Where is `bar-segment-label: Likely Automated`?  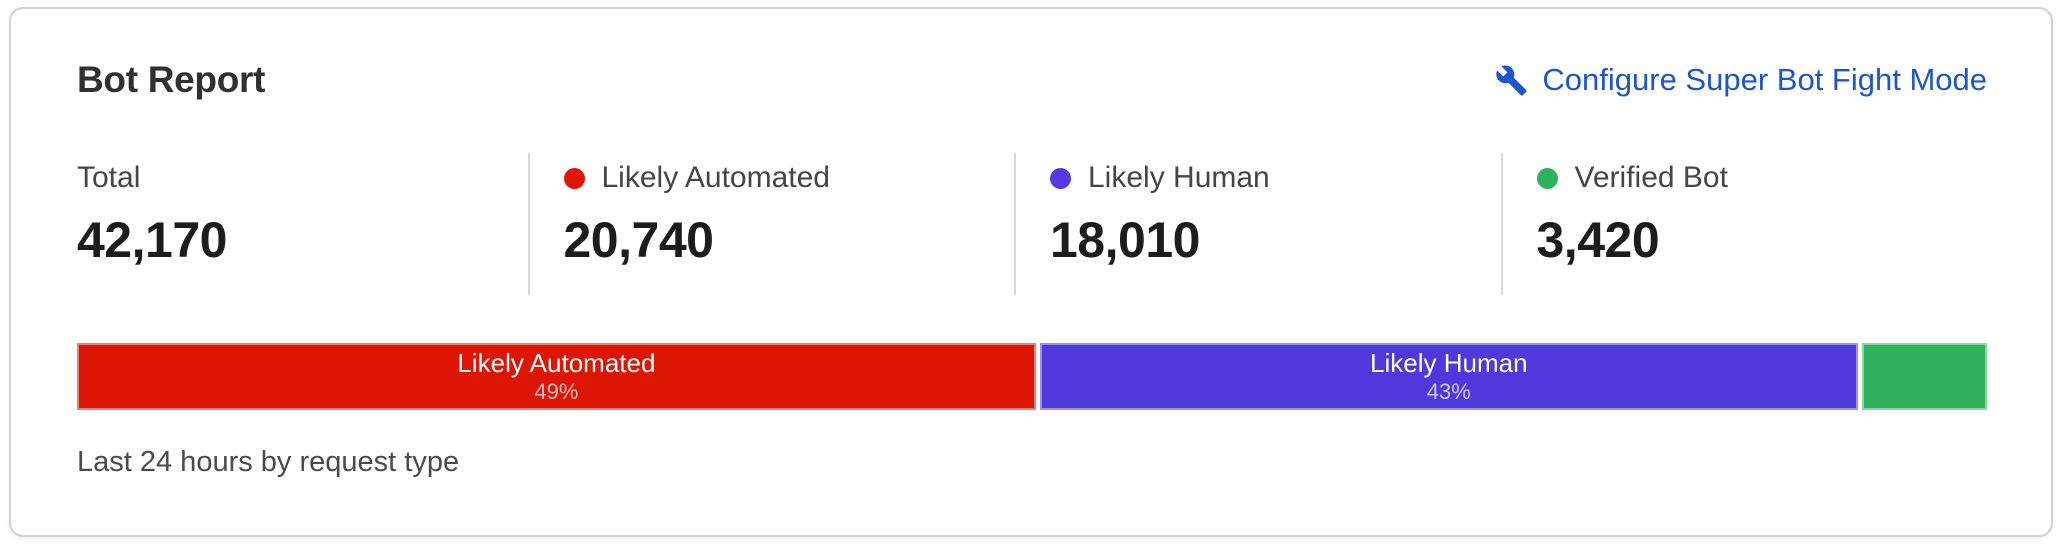
bar-segment-label: Likely Automated is located at coordinates (556, 362).